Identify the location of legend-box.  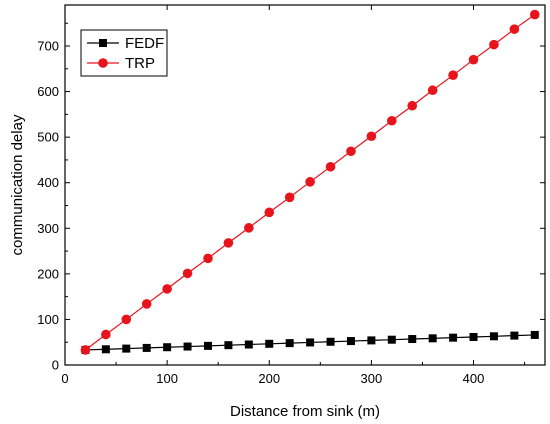
(124, 53).